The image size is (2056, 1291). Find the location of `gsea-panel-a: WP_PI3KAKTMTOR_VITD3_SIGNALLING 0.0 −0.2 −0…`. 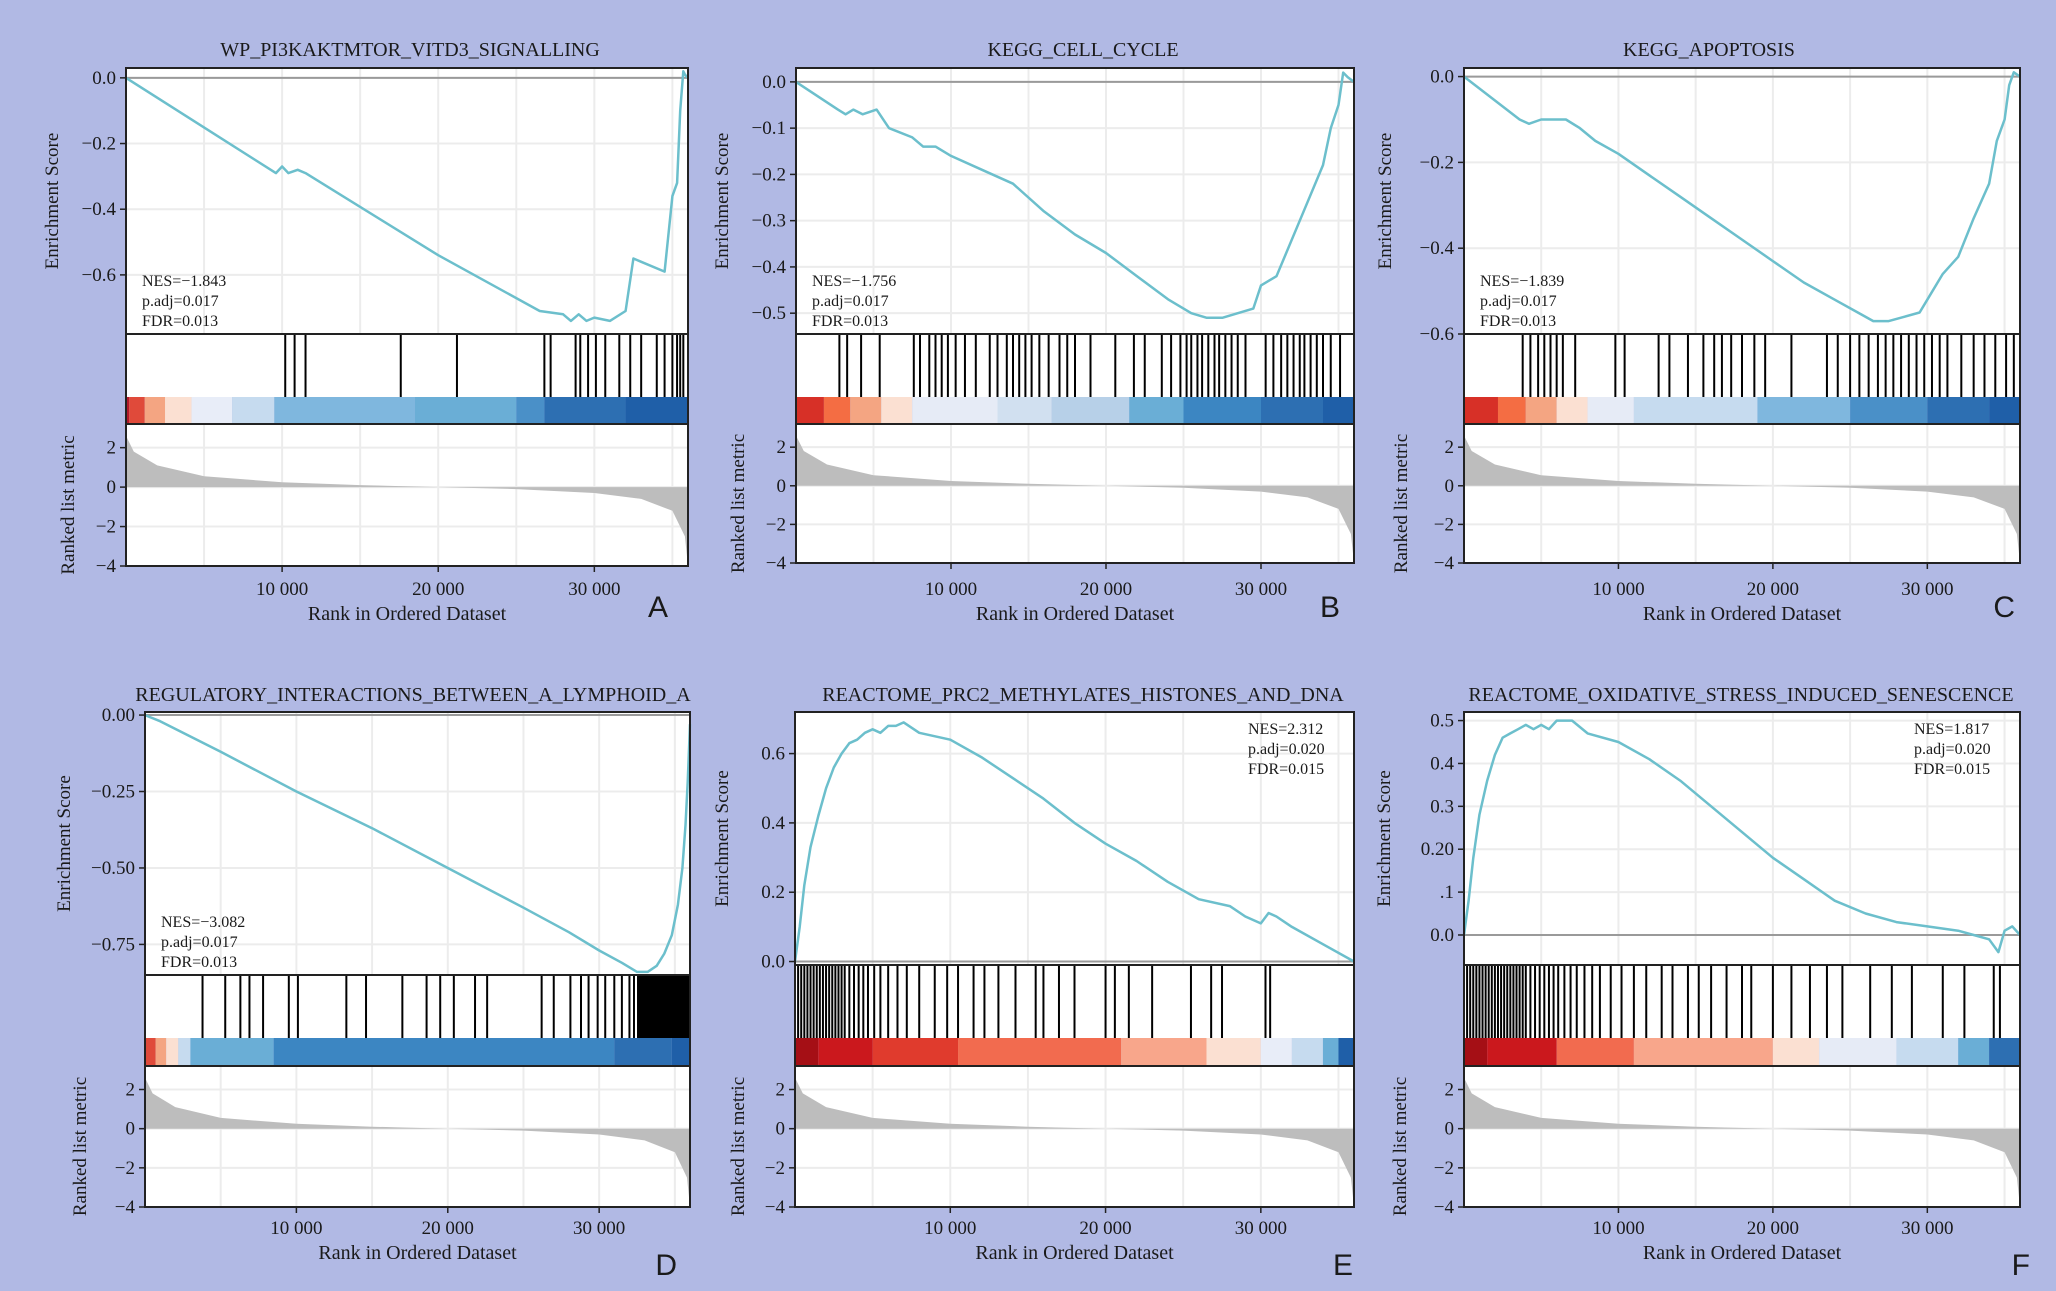

gsea-panel-a: WP_PI3KAKTMTOR_VITD3_SIGNALLING 0.0 −0.2 −0… is located at coordinates (365, 332).